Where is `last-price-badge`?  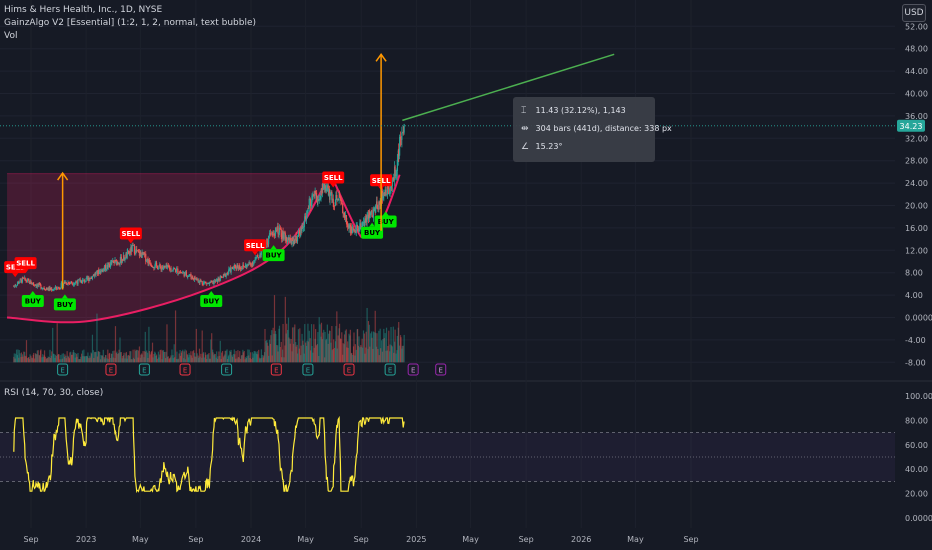
last-price-badge is located at coordinates (911, 125).